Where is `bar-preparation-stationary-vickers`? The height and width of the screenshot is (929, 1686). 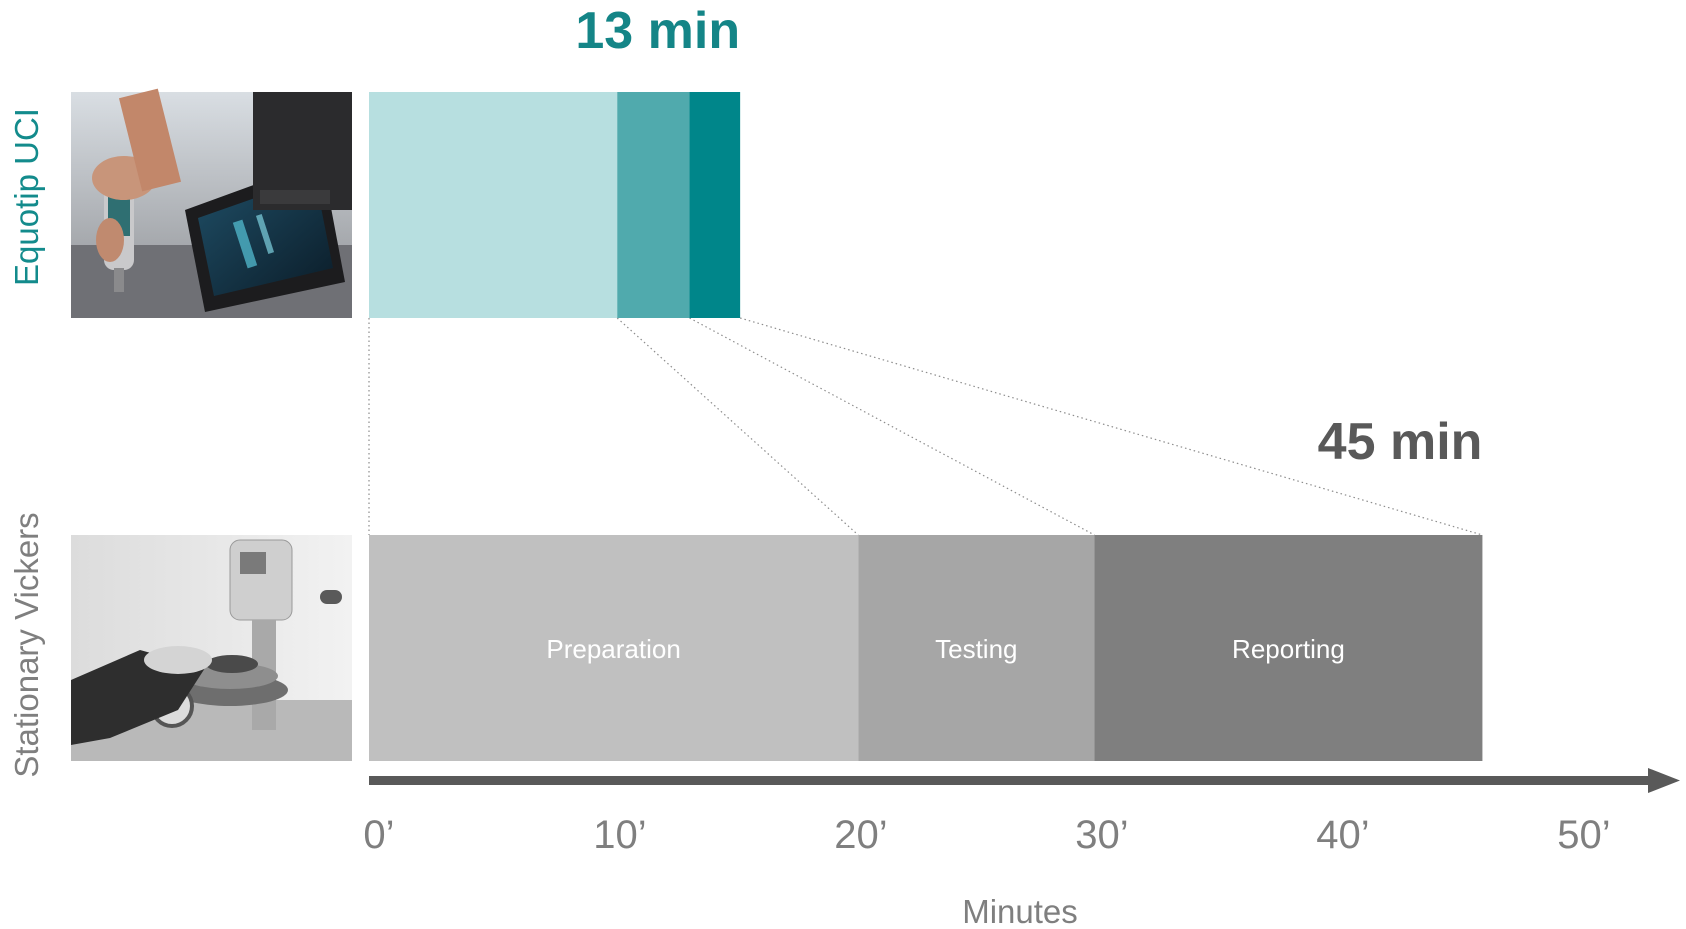 bar-preparation-stationary-vickers is located at coordinates (614, 648).